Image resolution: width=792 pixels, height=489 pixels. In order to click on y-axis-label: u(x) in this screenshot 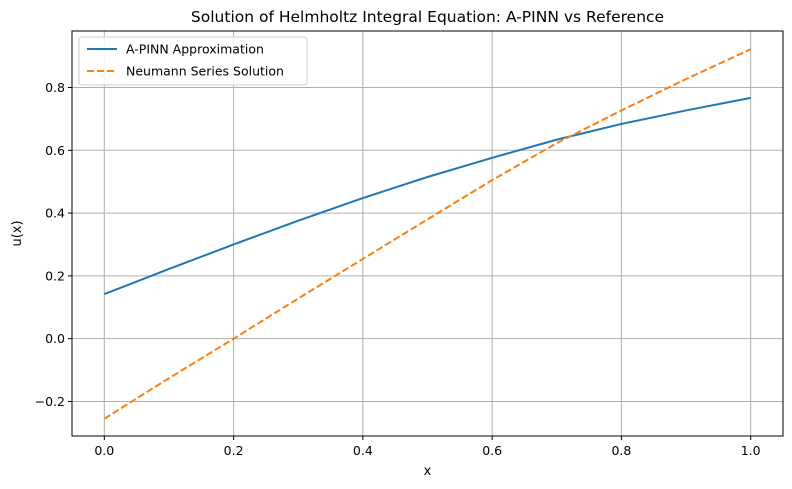, I will do `click(17, 233)`.